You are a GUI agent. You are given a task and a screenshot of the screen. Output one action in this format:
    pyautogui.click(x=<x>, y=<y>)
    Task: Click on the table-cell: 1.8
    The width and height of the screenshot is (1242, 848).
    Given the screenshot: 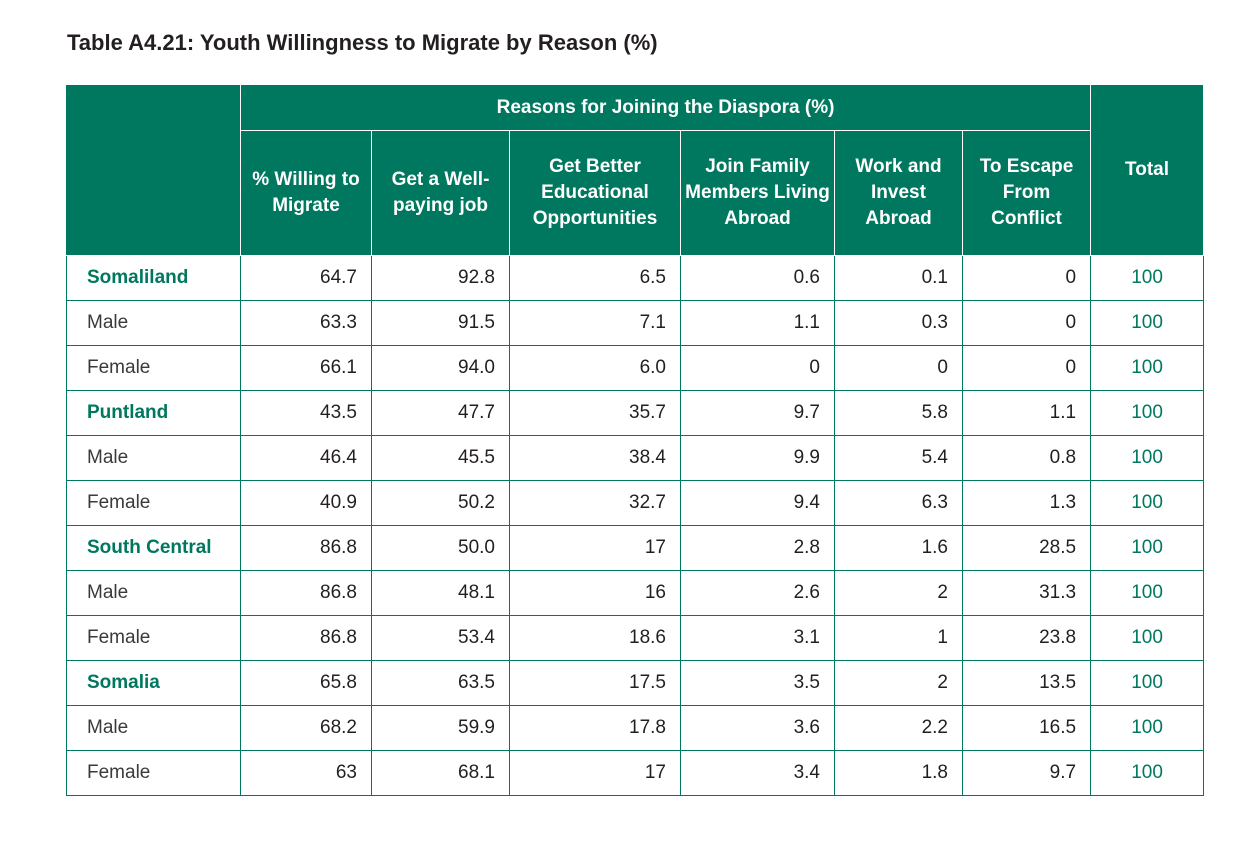 What is the action you would take?
    pyautogui.click(x=898, y=773)
    